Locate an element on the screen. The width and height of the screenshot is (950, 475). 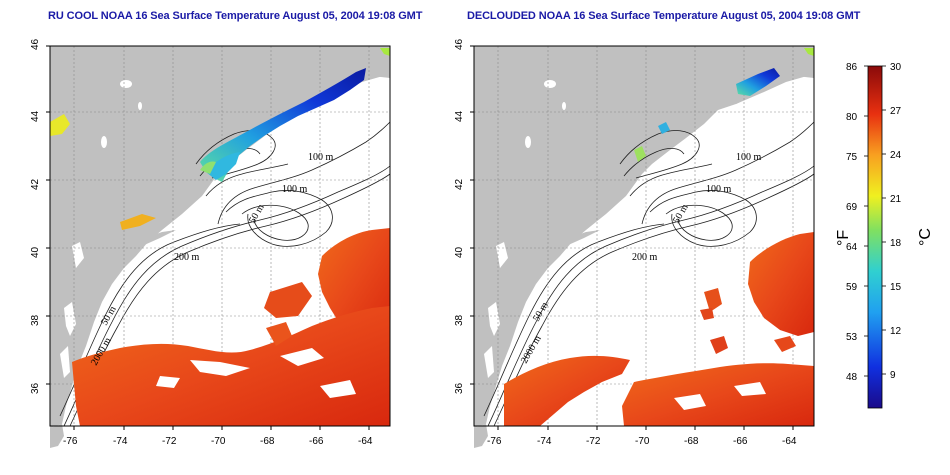
left-lat-tick-40: 40 is located at coordinates (35, 252).